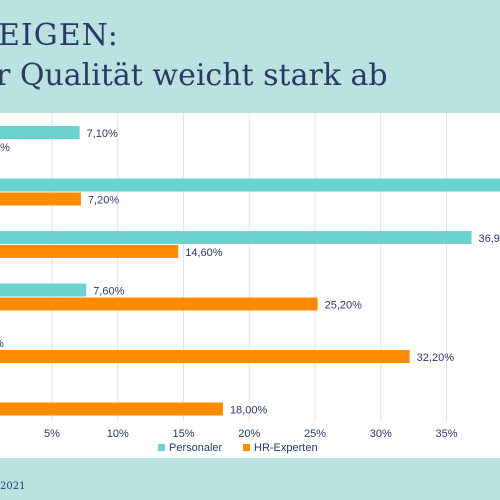 The image size is (500, 500). What do you see at coordinates (196, 448) in the screenshot?
I see `legend-label-personaler: Personaler` at bounding box center [196, 448].